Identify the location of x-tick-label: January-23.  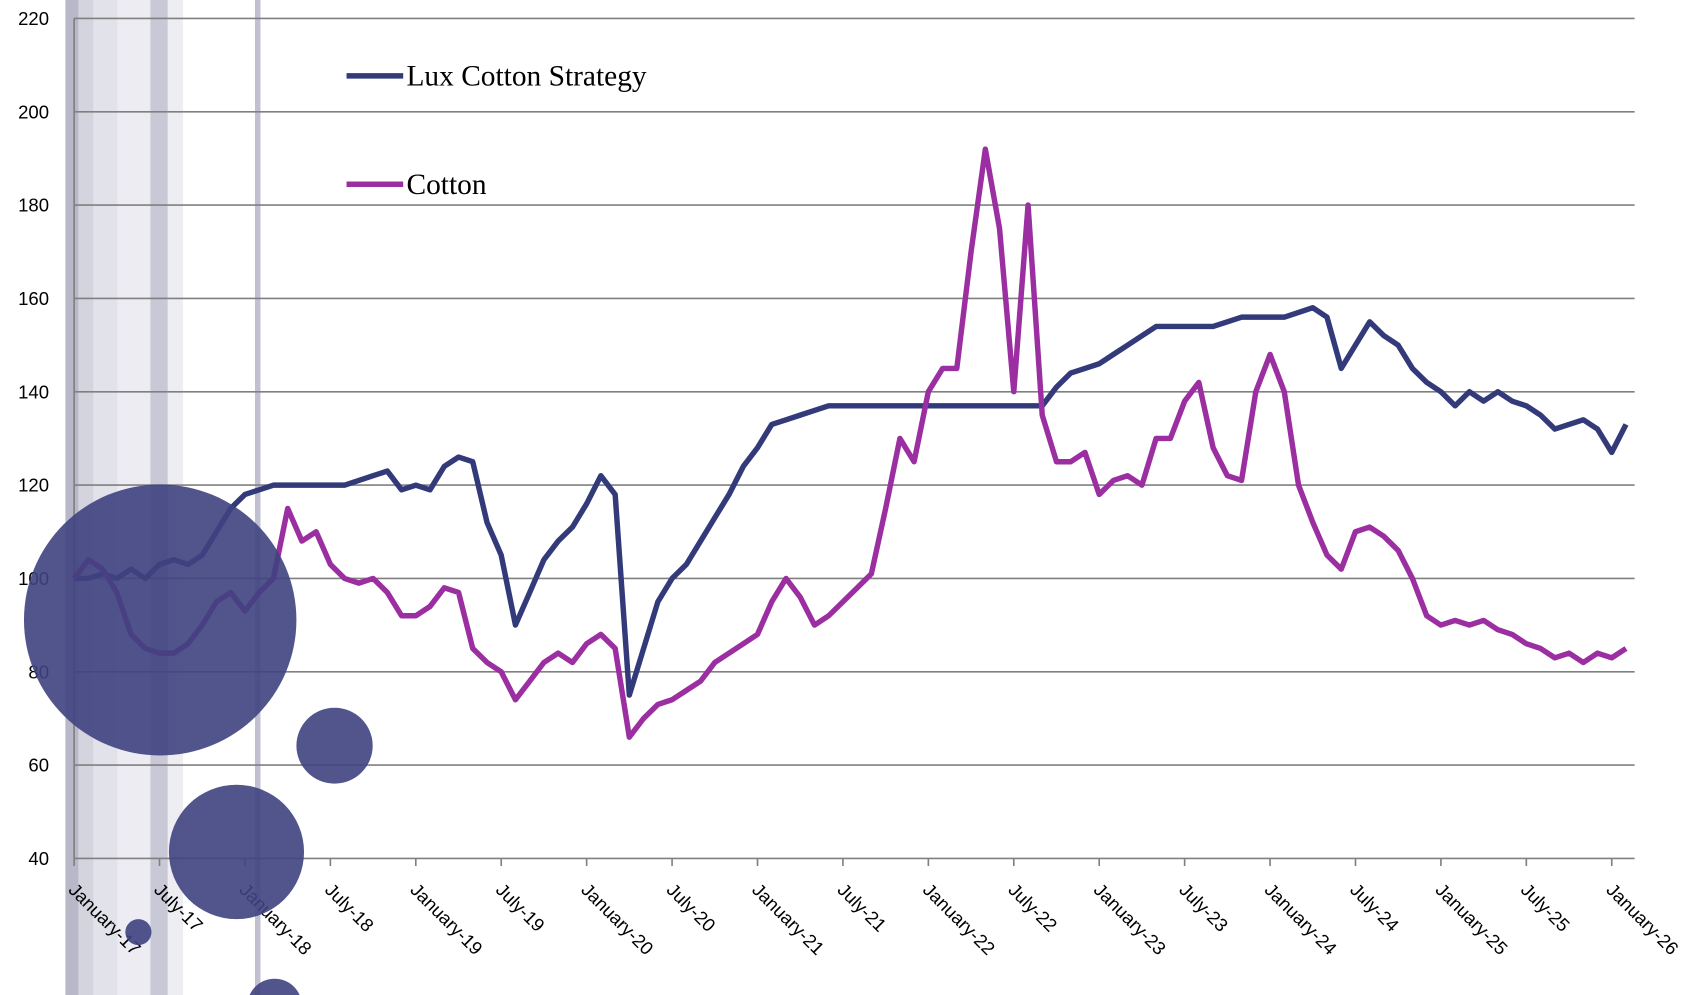
(1130, 919).